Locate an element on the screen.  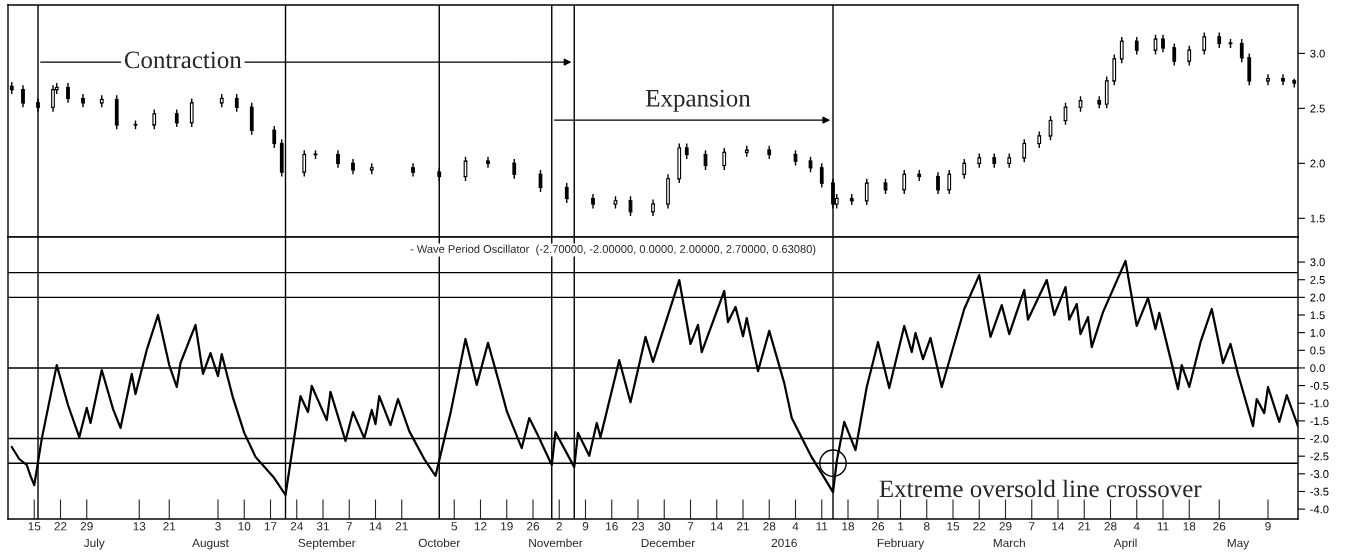
x2-tick-label: October is located at coordinates (439, 543).